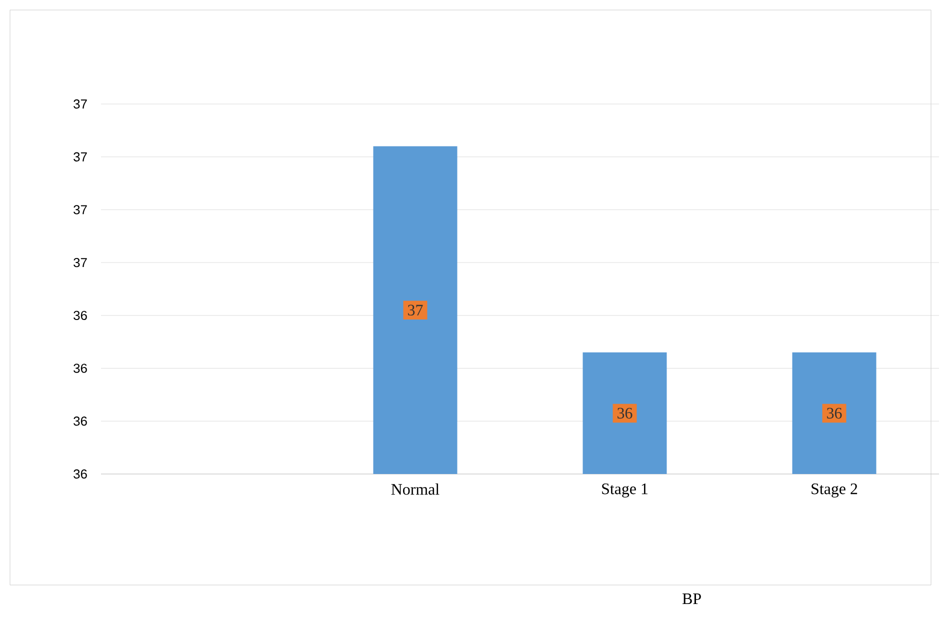 The height and width of the screenshot is (618, 941). I want to click on x-tick-label: Stage 2, so click(835, 491).